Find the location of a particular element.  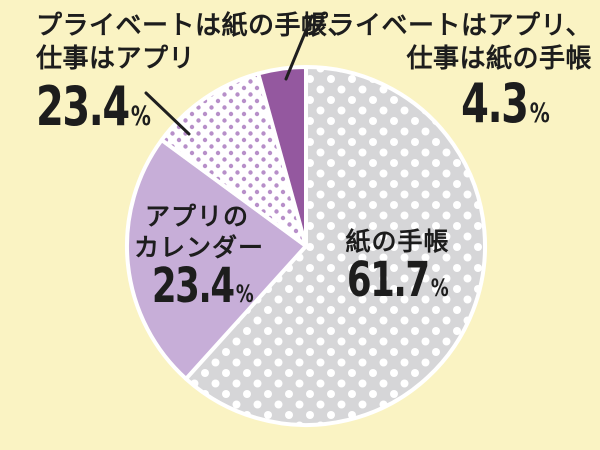

pie-slice-private-app-work-paper is located at coordinates (282, 156).